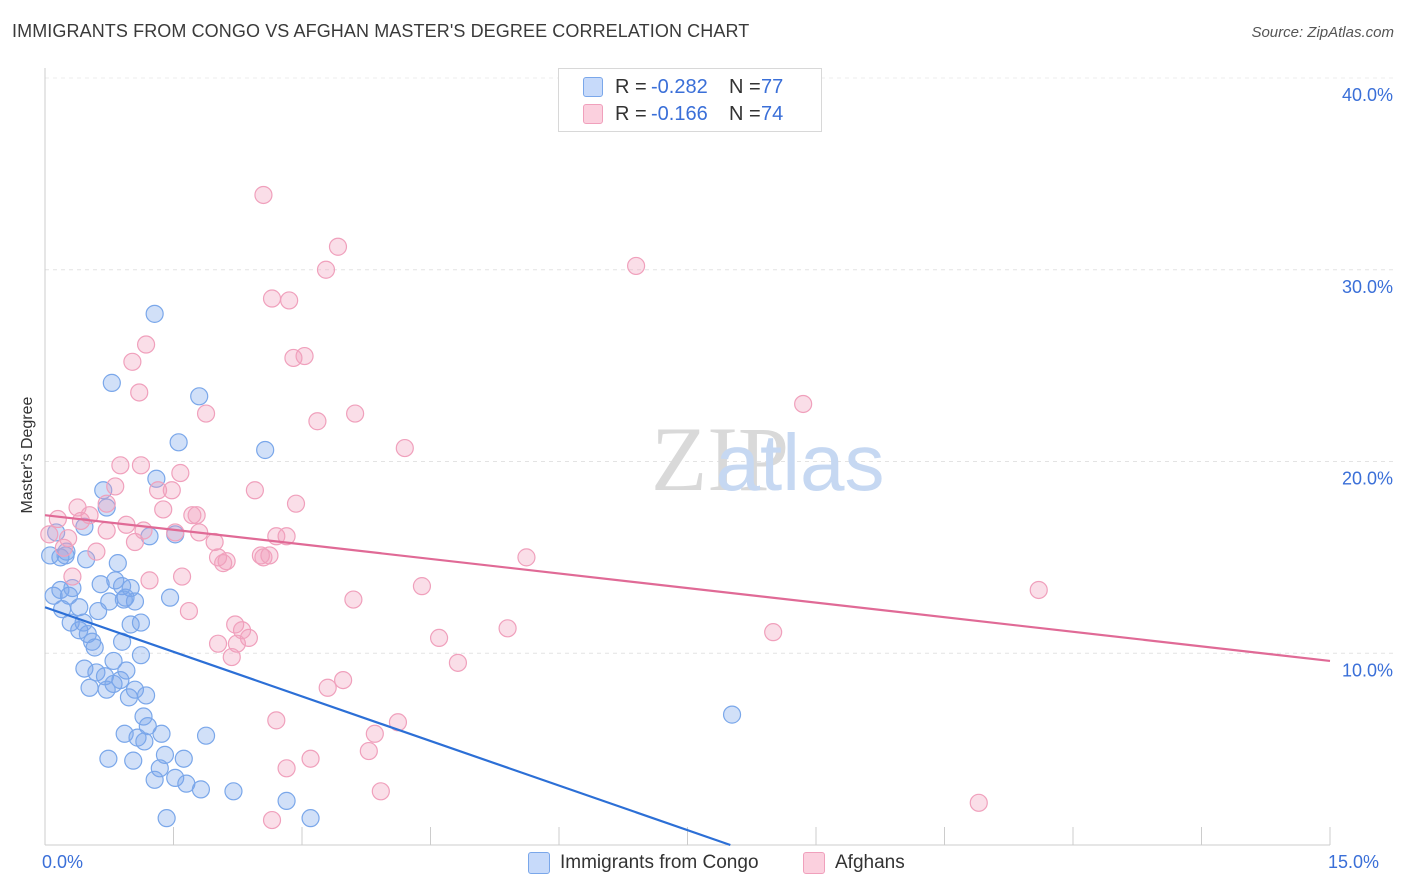 The height and width of the screenshot is (892, 1406). Describe the element at coordinates (683, 114) in the screenshot. I see `legend-row-afghans: R = -0.166 N = 74` at that location.